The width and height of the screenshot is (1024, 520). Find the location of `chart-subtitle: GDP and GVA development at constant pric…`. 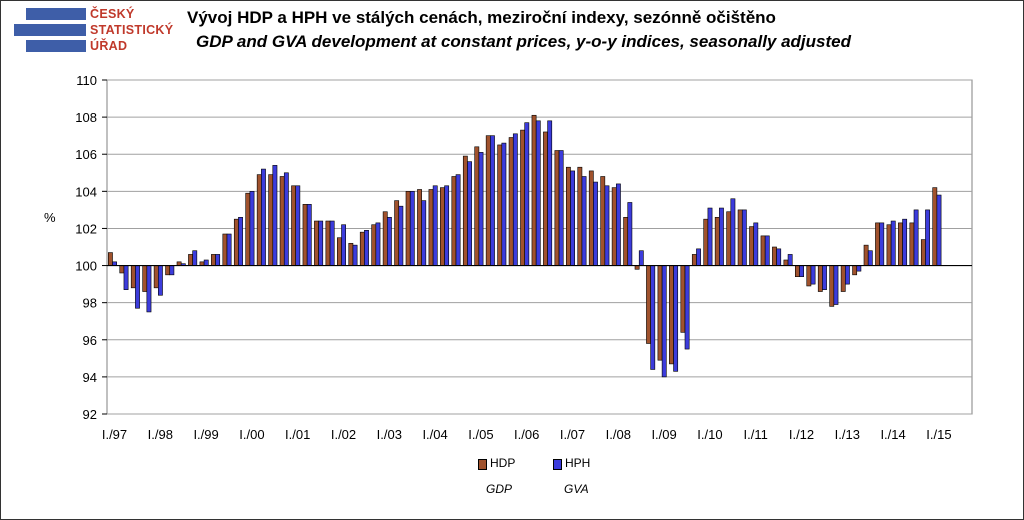

chart-subtitle: GDP and GVA development at constant pric… is located at coordinates (523, 41).